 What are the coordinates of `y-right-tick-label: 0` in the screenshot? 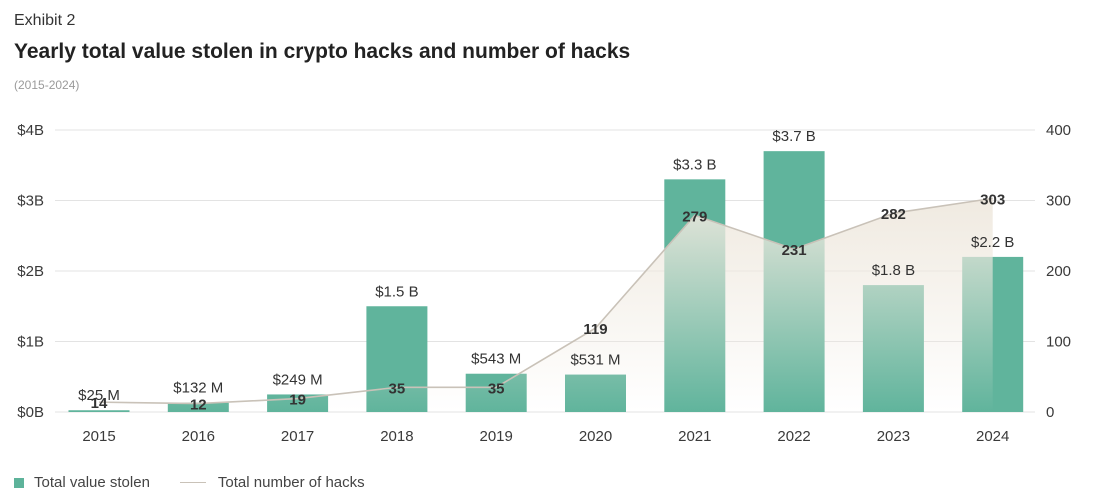 It's located at (1050, 412).